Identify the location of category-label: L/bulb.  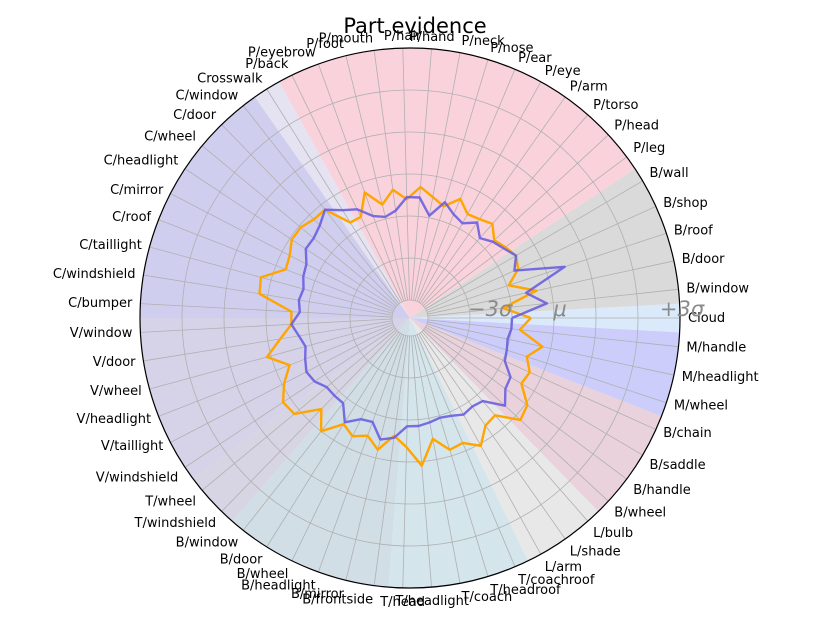
(613, 533).